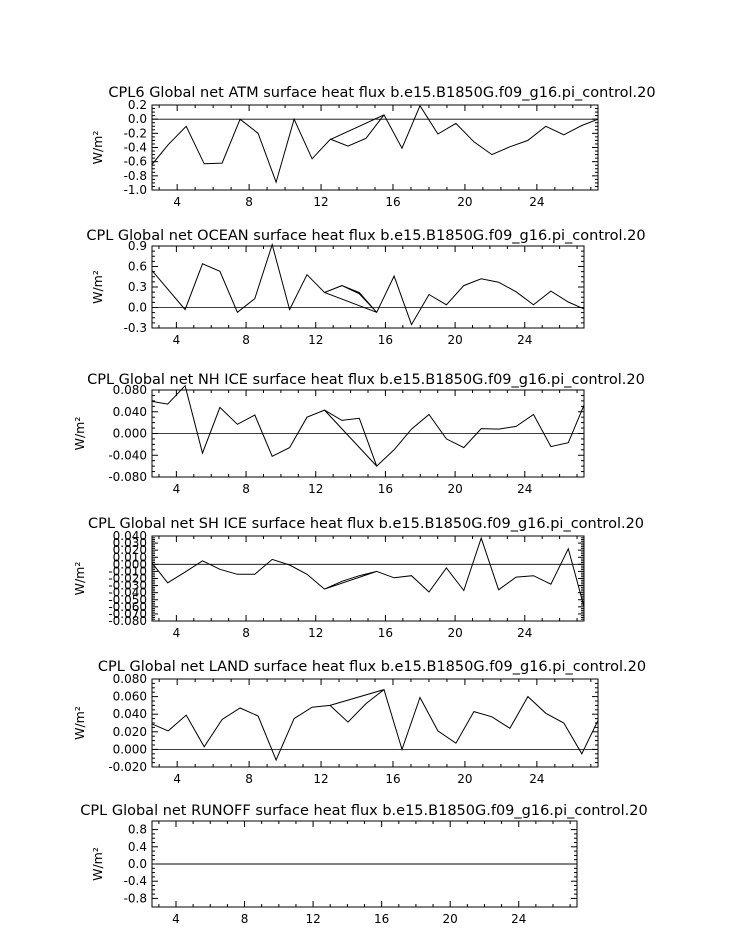  What do you see at coordinates (127, 607) in the screenshot?
I see `y-tick-label: -0.060` at bounding box center [127, 607].